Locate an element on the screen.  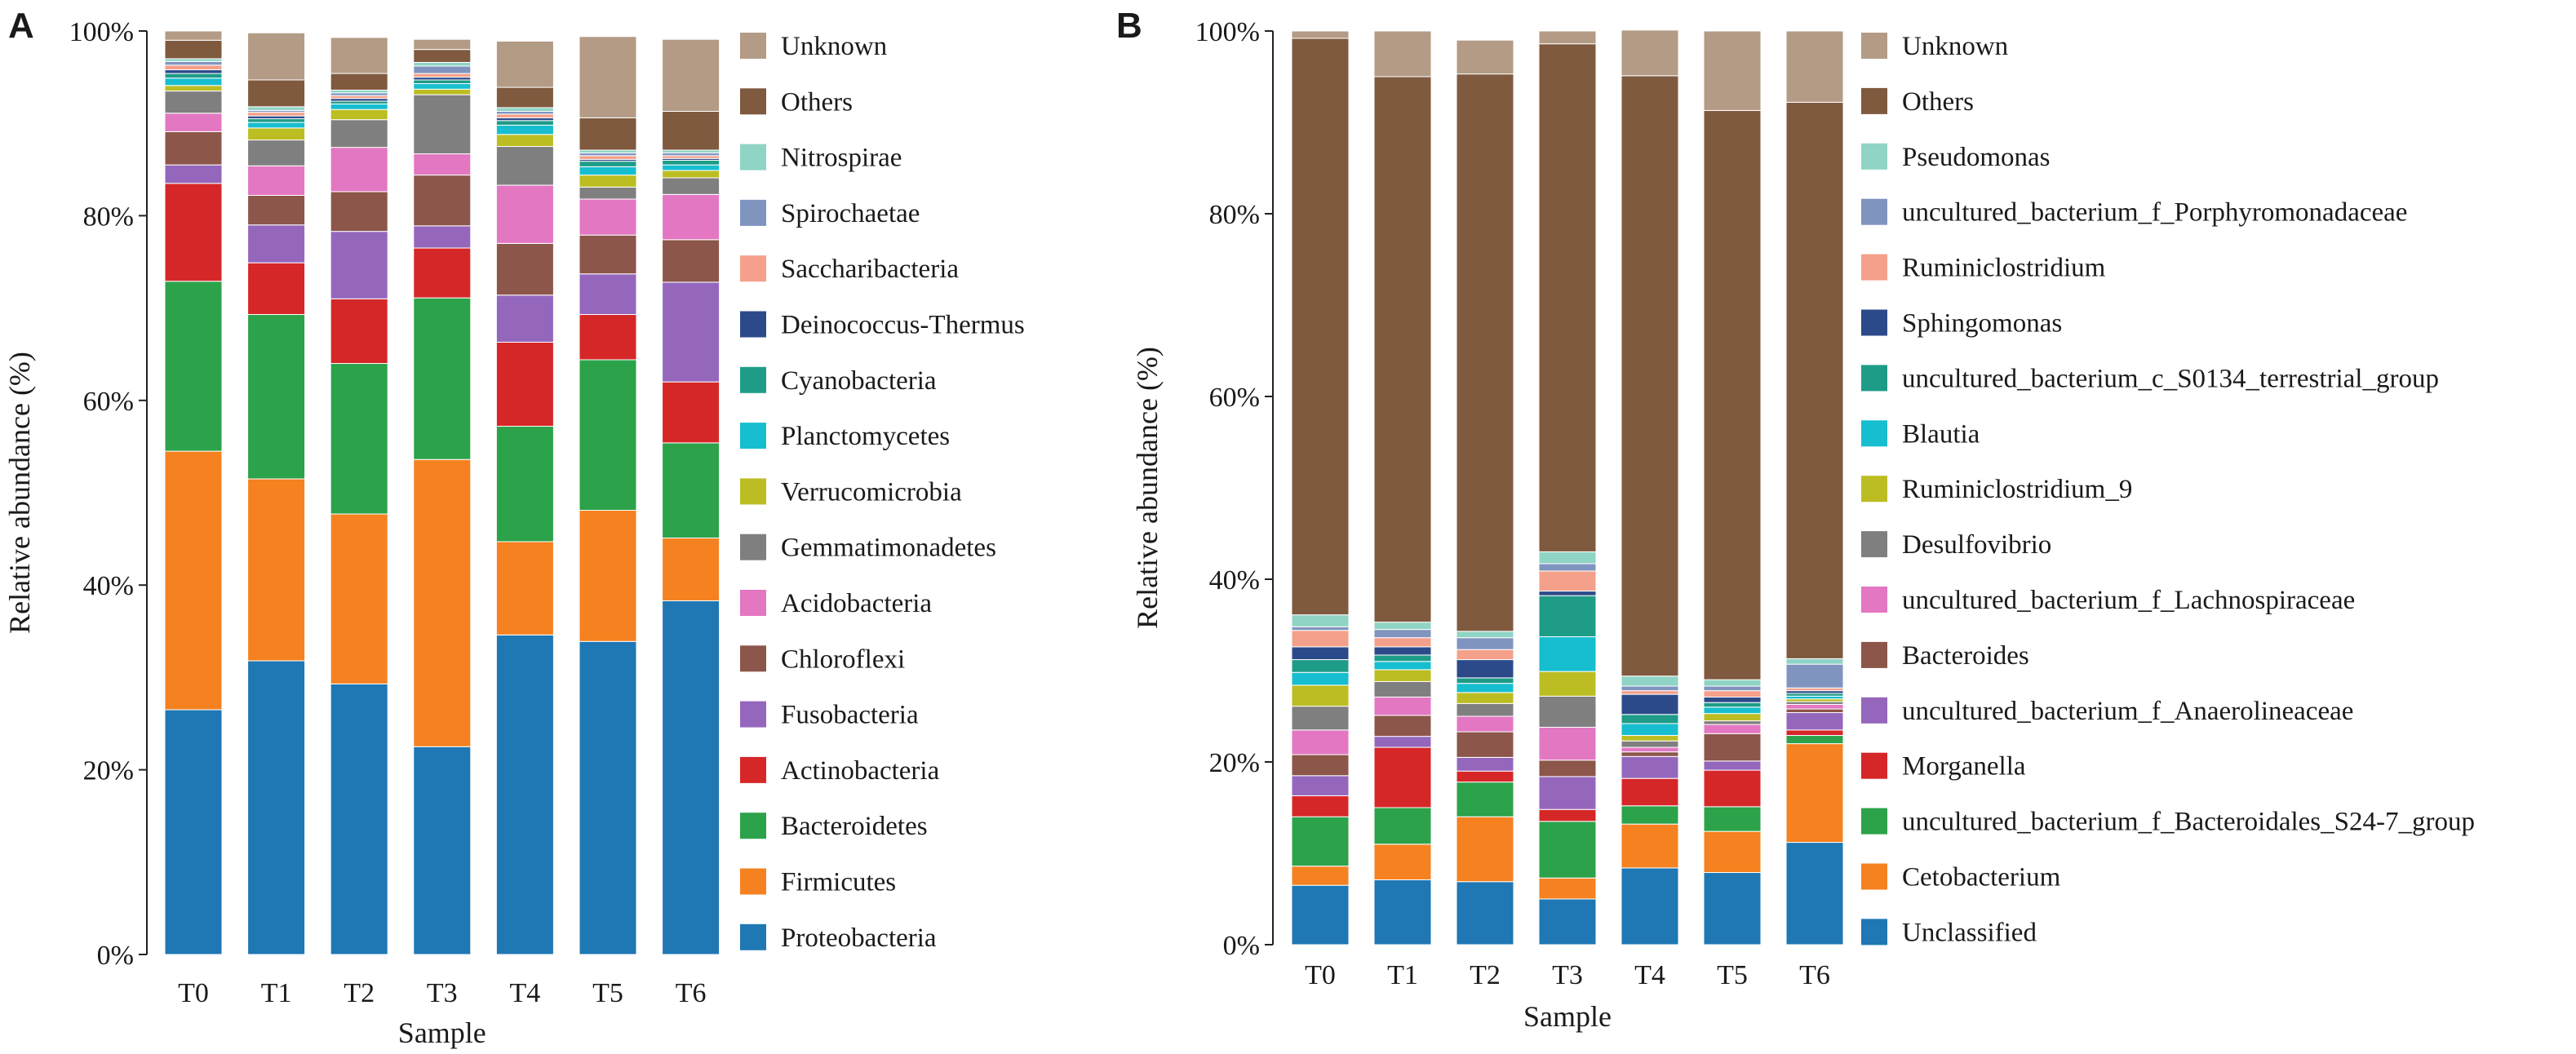
panel-b-bar-t6-unknown is located at coordinates (1814, 66).